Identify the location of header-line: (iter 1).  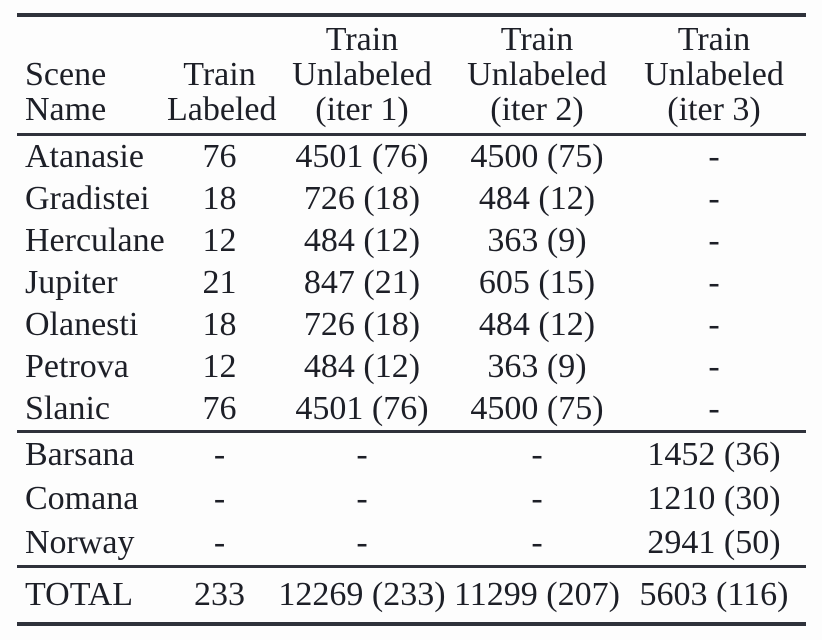
(362, 109).